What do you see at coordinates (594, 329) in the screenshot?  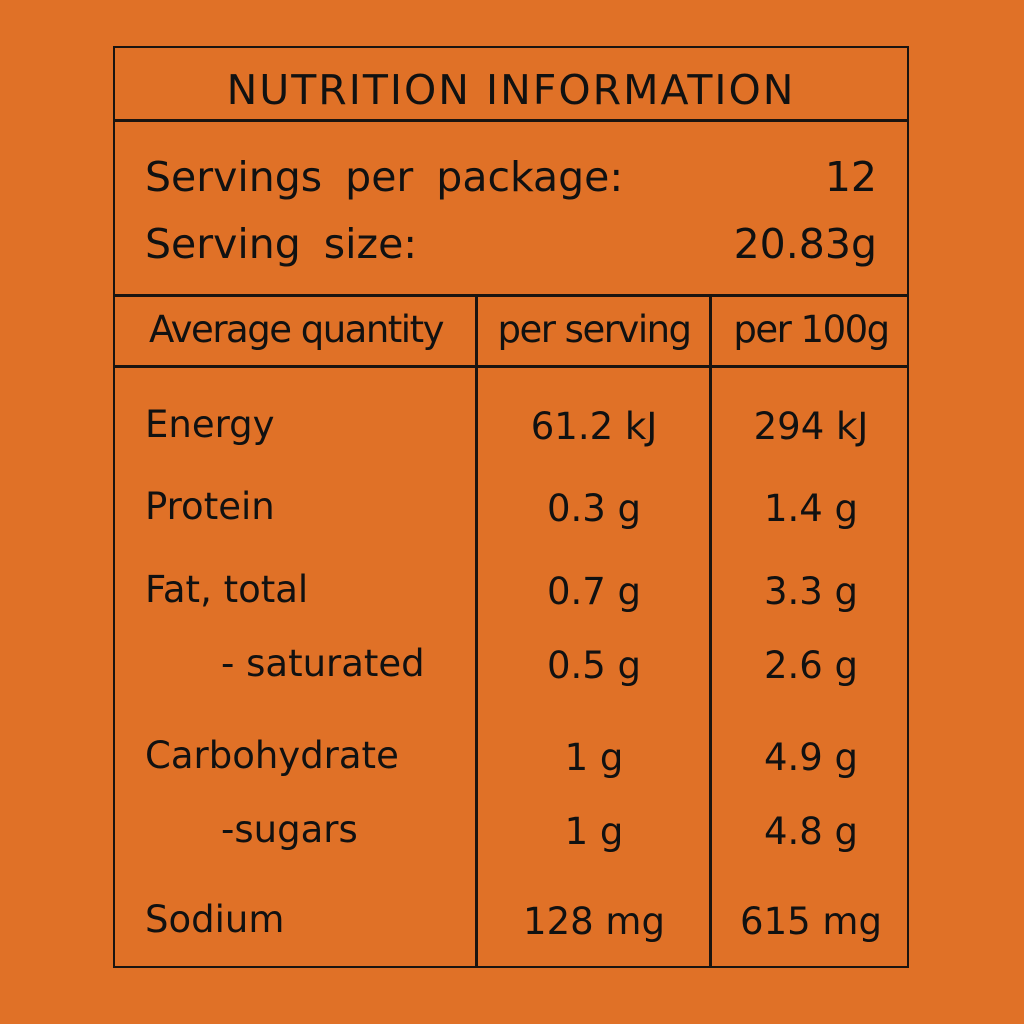 I see `column-header-per-serving: per serving` at bounding box center [594, 329].